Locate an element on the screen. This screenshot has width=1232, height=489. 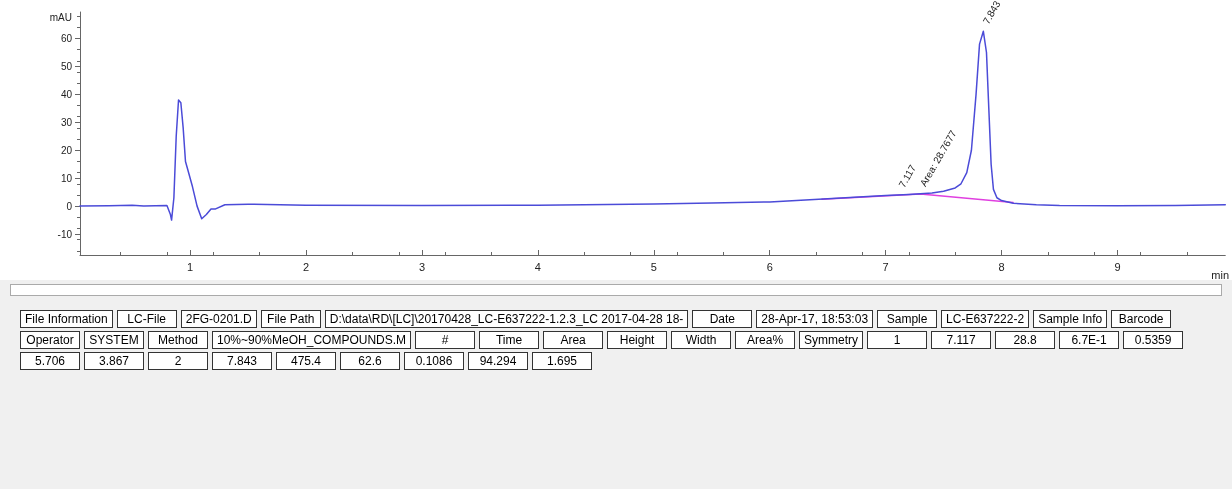
y-tick-label: 50 is located at coordinates (66, 66).